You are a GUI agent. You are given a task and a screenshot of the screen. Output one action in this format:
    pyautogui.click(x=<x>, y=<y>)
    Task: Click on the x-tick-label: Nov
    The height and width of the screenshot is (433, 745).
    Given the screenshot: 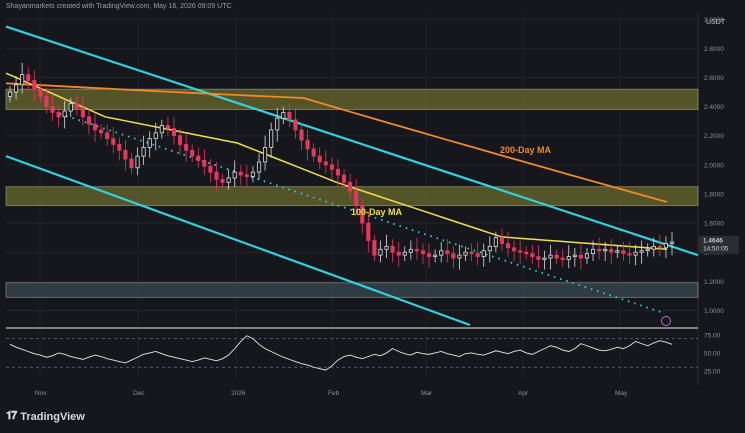 What is the action you would take?
    pyautogui.click(x=41, y=393)
    